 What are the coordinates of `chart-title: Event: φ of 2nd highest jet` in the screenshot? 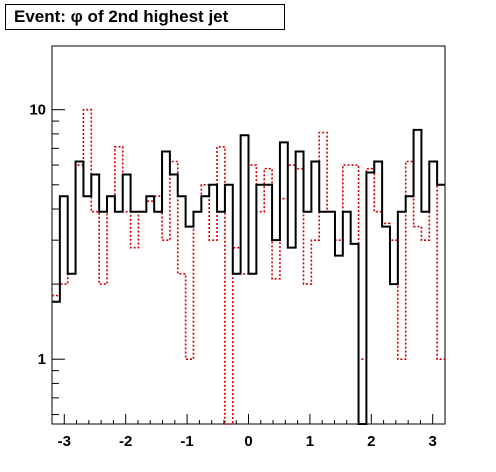 It's located at (145, 17).